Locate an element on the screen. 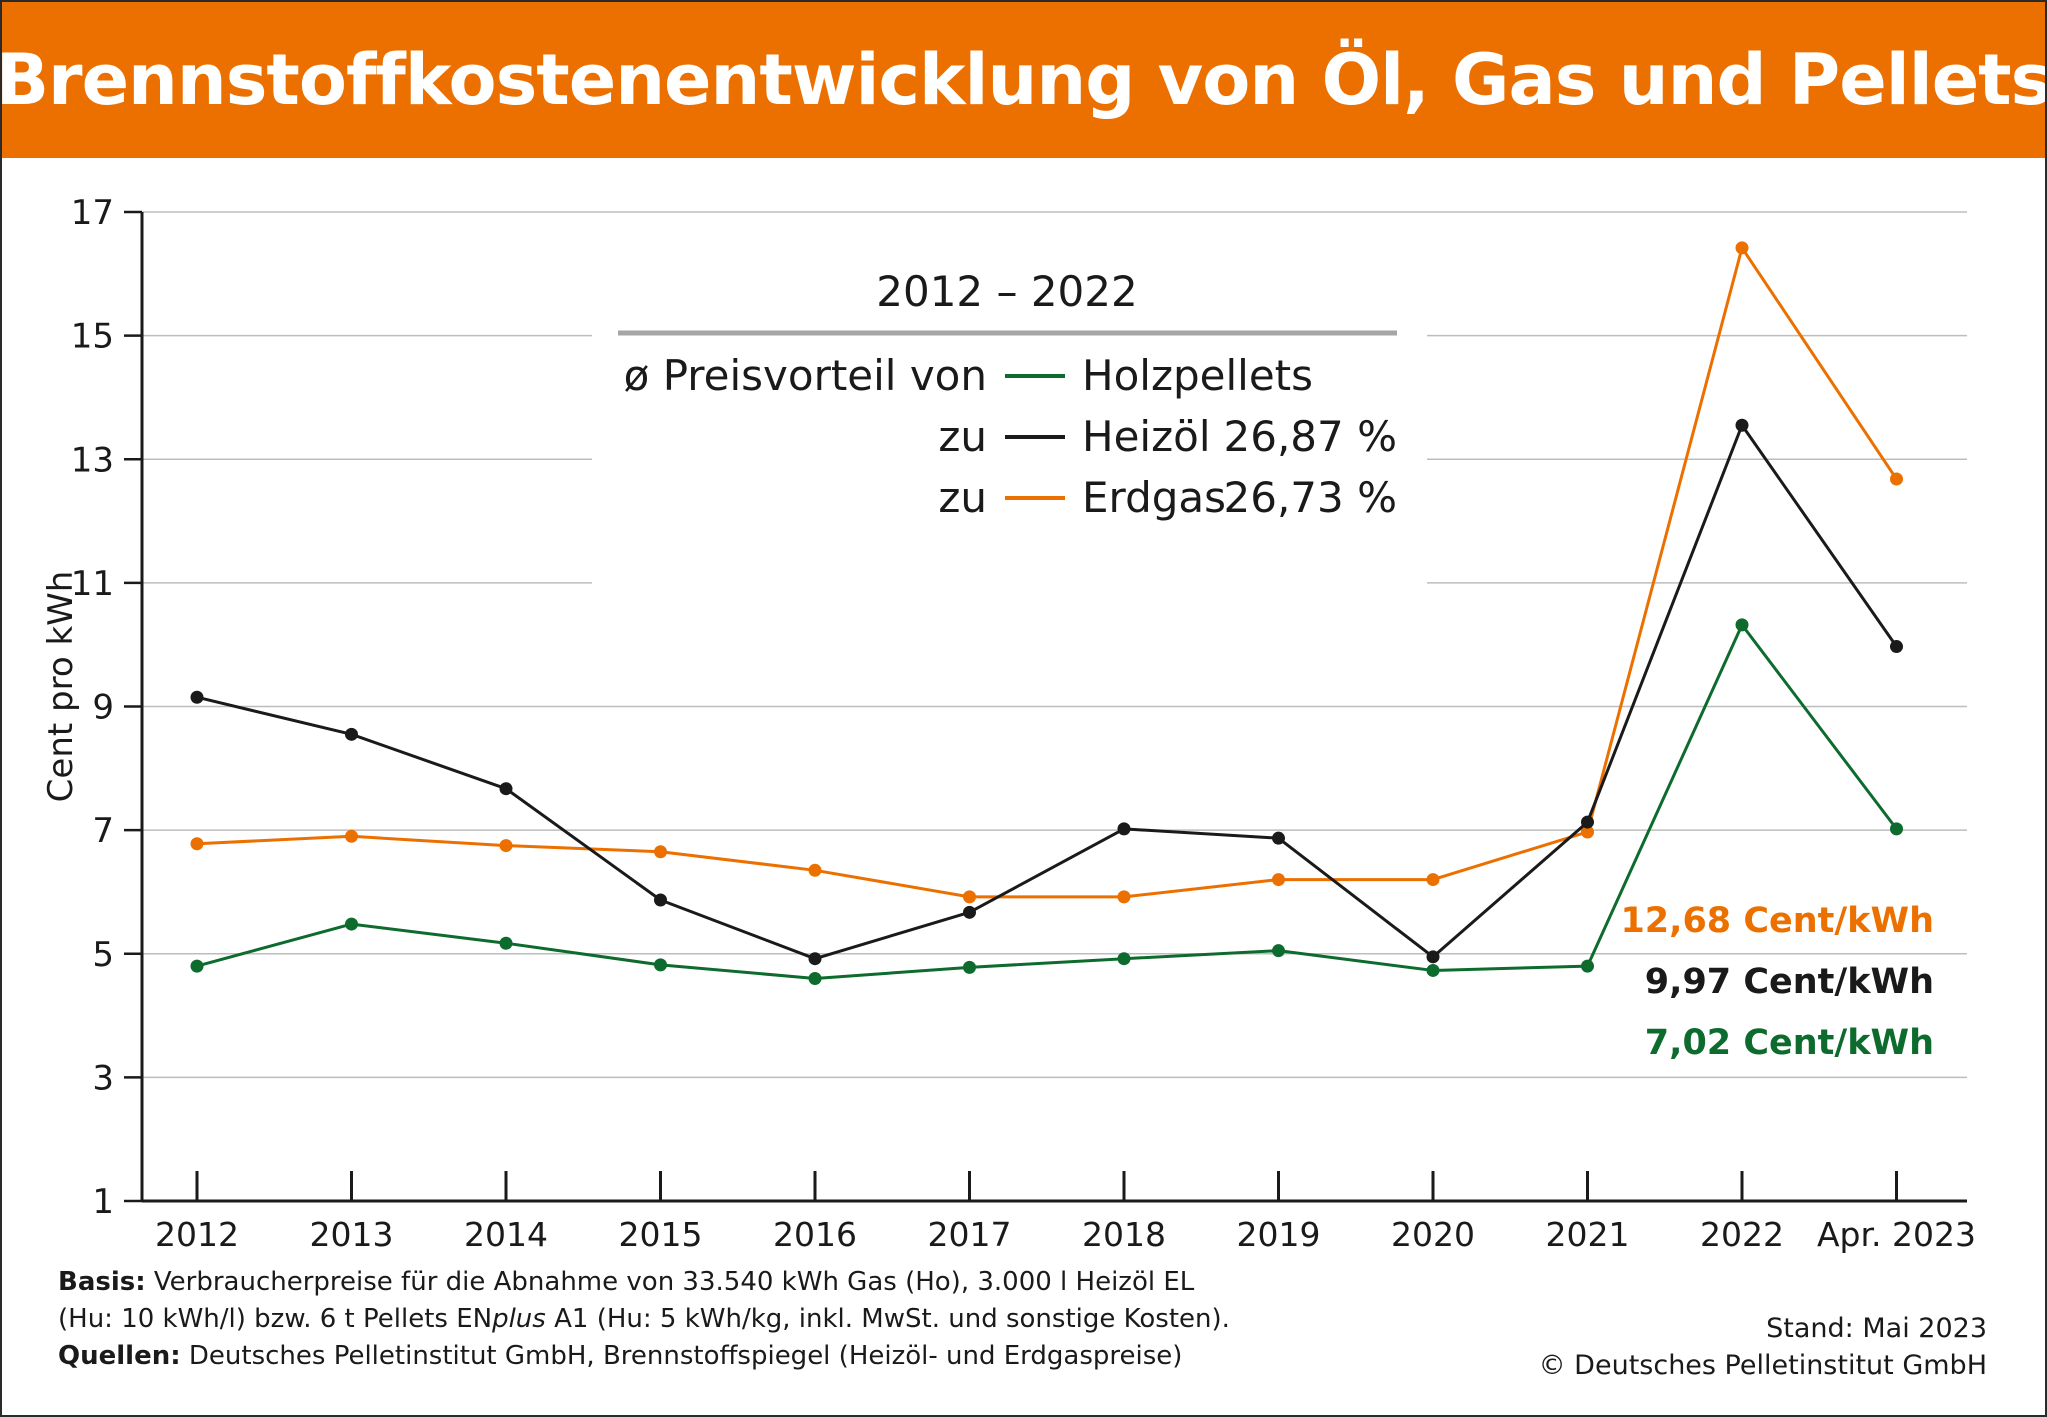 This screenshot has width=2047, height=1417. legend-lead: ø Preisvorteil von is located at coordinates (805, 375).